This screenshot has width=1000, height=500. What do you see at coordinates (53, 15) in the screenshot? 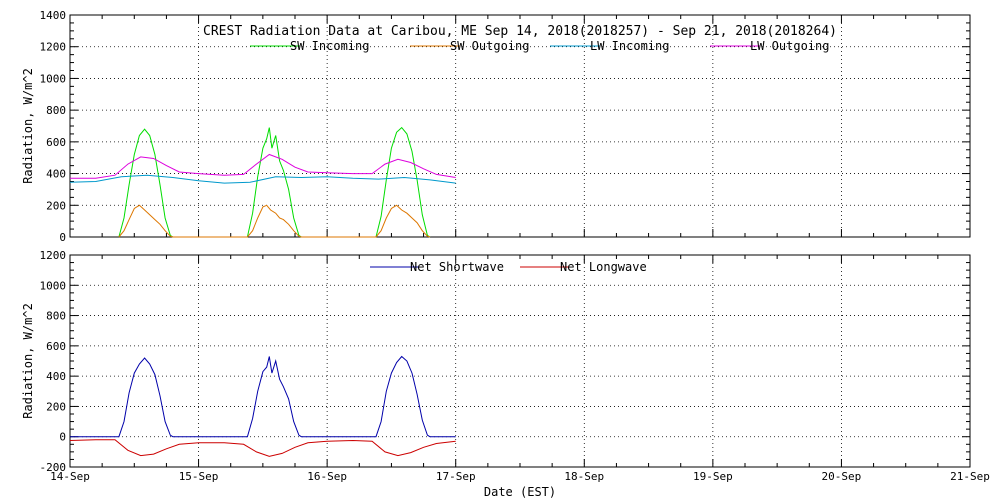
I see `y-tick-label: 1400` at bounding box center [53, 15].